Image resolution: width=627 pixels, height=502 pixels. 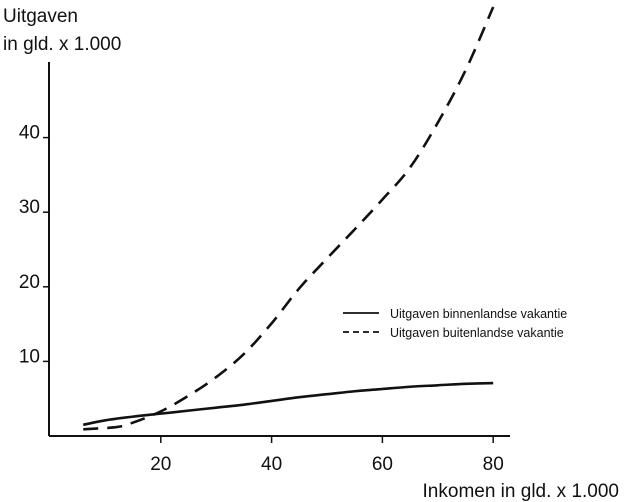 I want to click on y-tick-label-20: 20, so click(x=29, y=282).